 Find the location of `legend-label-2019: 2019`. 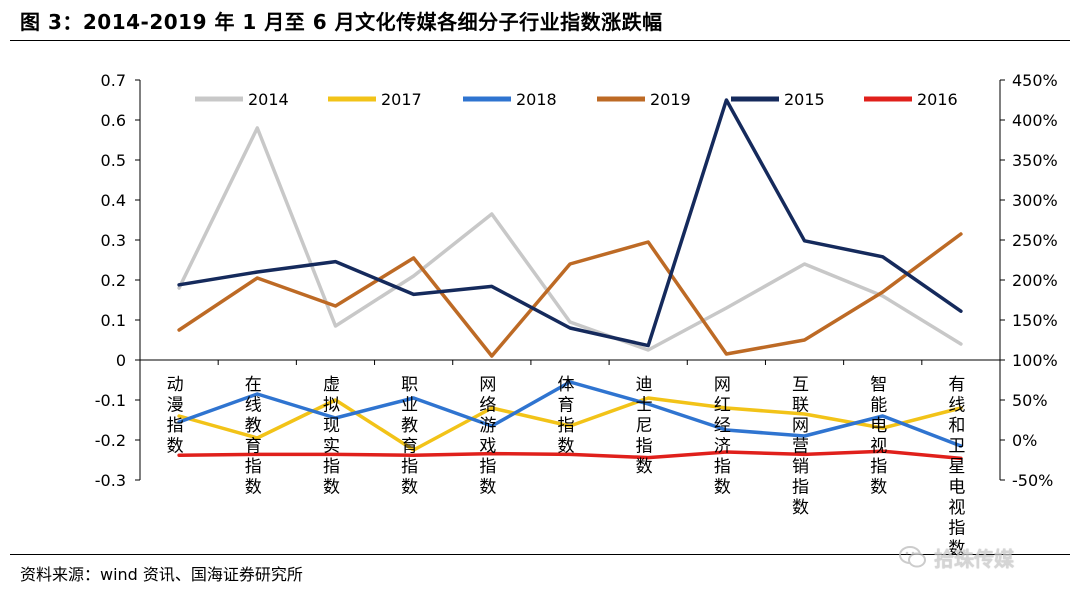

legend-label-2019: 2019 is located at coordinates (670, 99).